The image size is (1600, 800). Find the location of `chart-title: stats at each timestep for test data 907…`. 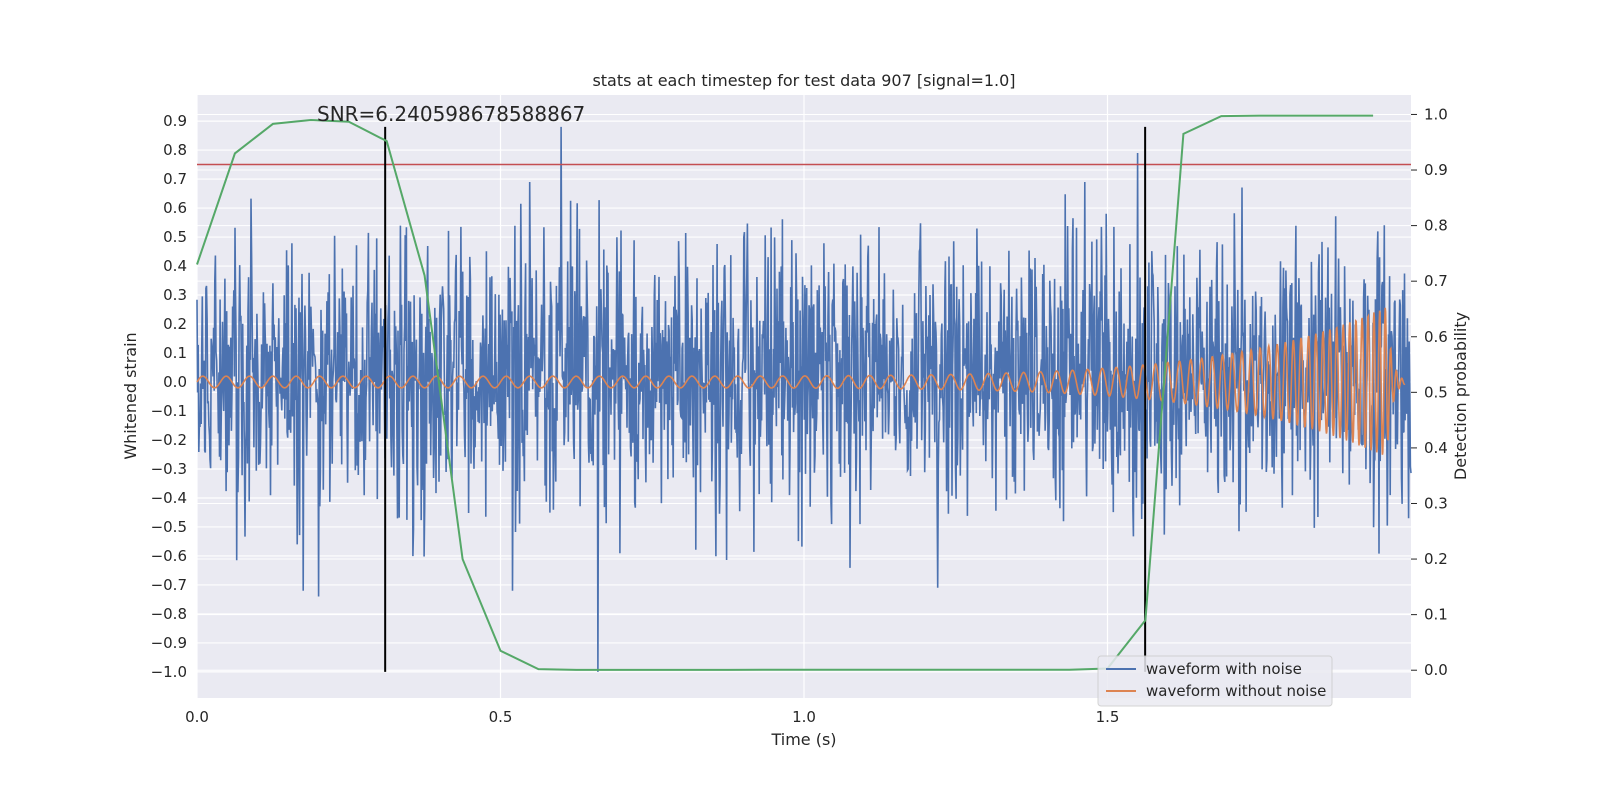

chart-title: stats at each timestep for test data 907… is located at coordinates (803, 80).